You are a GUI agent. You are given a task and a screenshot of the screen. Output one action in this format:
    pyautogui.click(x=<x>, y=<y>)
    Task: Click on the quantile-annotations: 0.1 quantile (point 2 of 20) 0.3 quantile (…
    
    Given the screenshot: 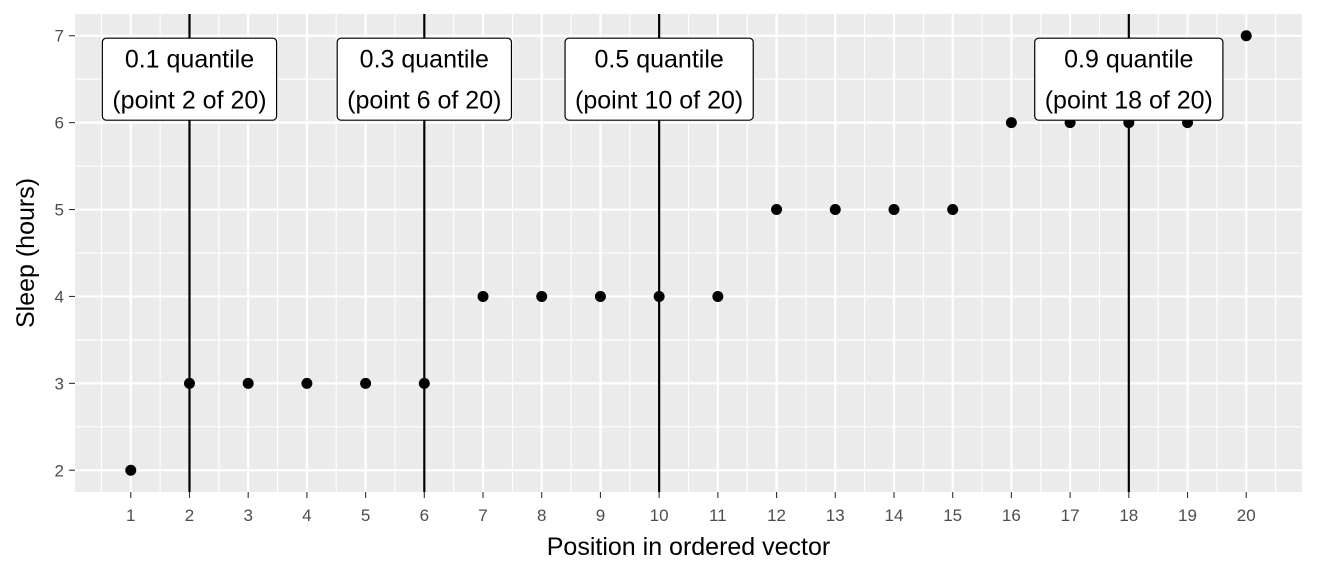 What is the action you would take?
    pyautogui.click(x=662, y=79)
    